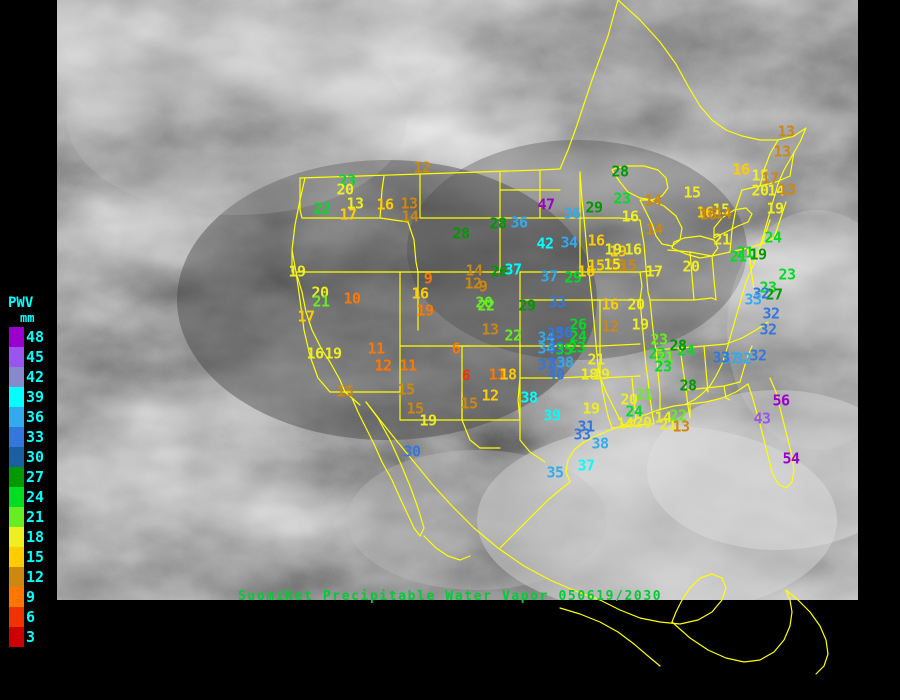  I want to click on station-pwv-value: 31, so click(586, 426).